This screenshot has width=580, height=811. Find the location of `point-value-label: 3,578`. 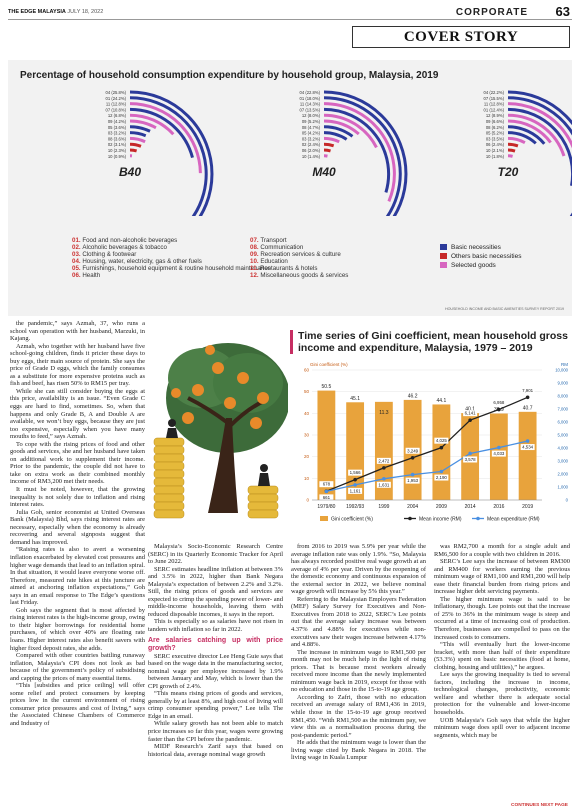

point-value-label: 3,578 is located at coordinates (471, 459).